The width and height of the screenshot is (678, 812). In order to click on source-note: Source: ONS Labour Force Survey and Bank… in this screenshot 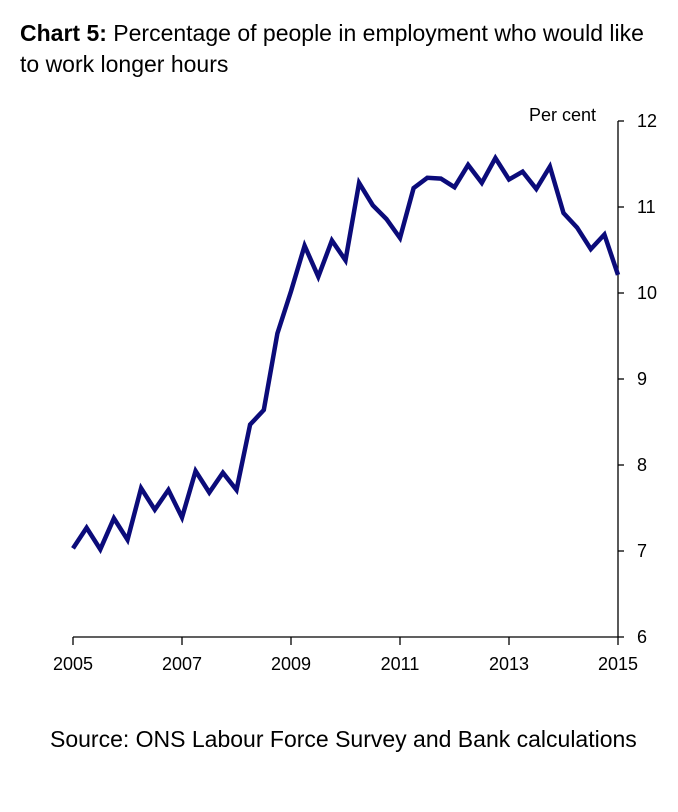, I will do `click(343, 739)`.